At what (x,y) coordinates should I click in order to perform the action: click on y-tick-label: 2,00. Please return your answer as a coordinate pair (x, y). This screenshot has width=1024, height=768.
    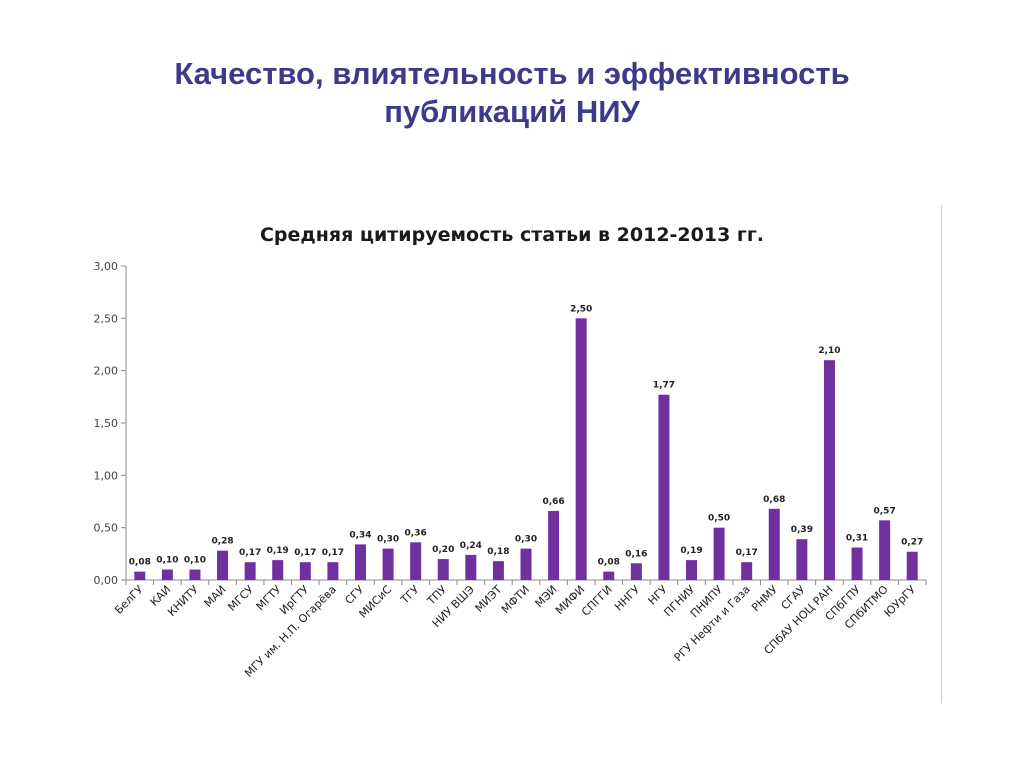
    Looking at the image, I should click on (106, 371).